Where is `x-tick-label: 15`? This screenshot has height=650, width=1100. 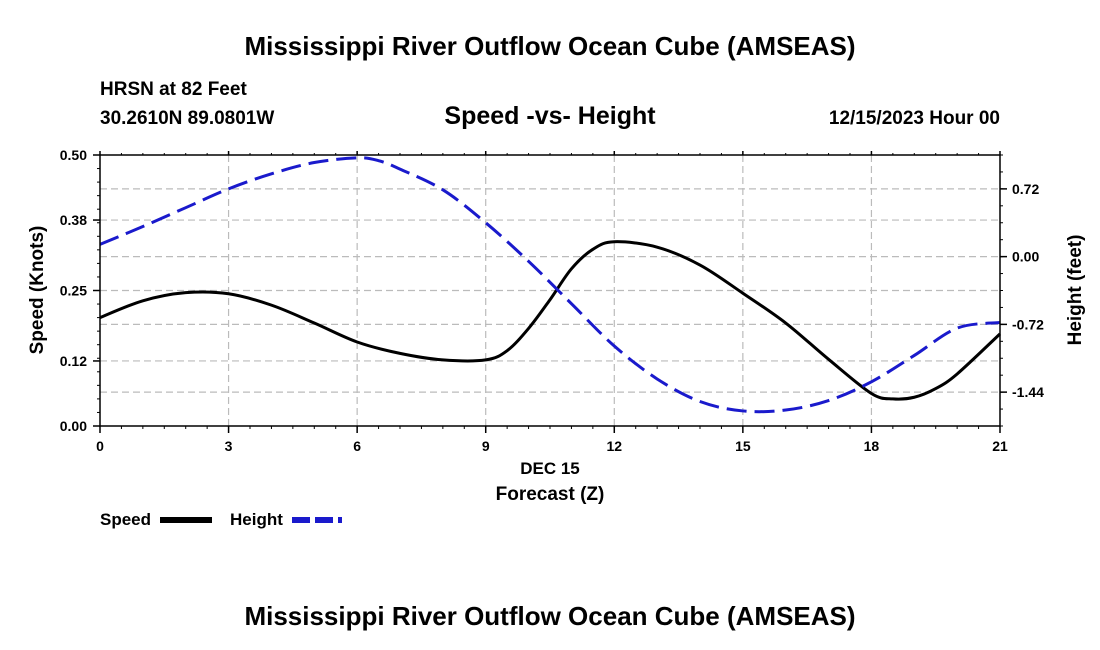
x-tick-label: 15 is located at coordinates (743, 446).